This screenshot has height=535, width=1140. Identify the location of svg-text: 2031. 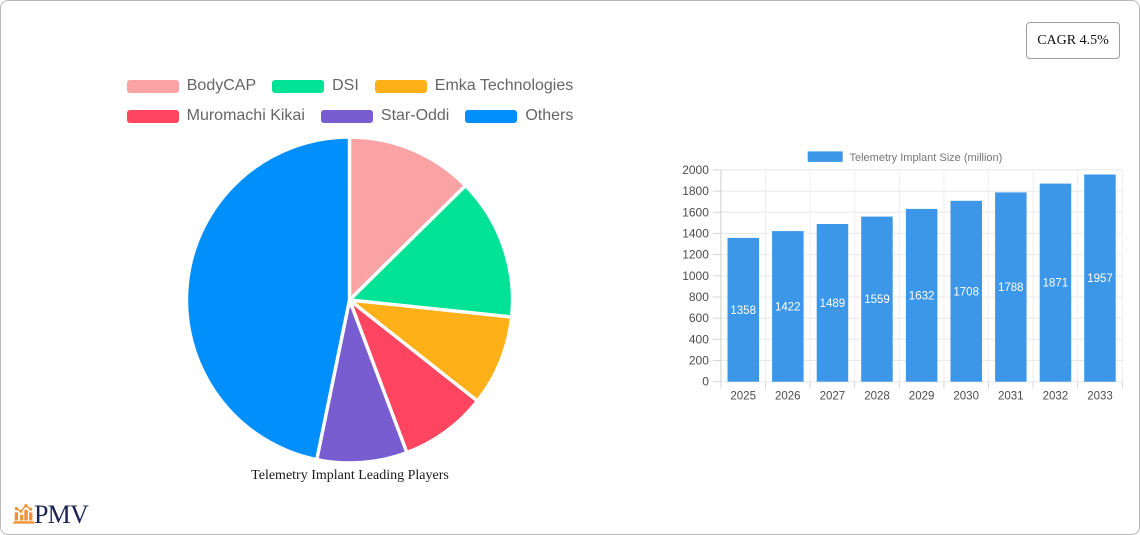
(1011, 397).